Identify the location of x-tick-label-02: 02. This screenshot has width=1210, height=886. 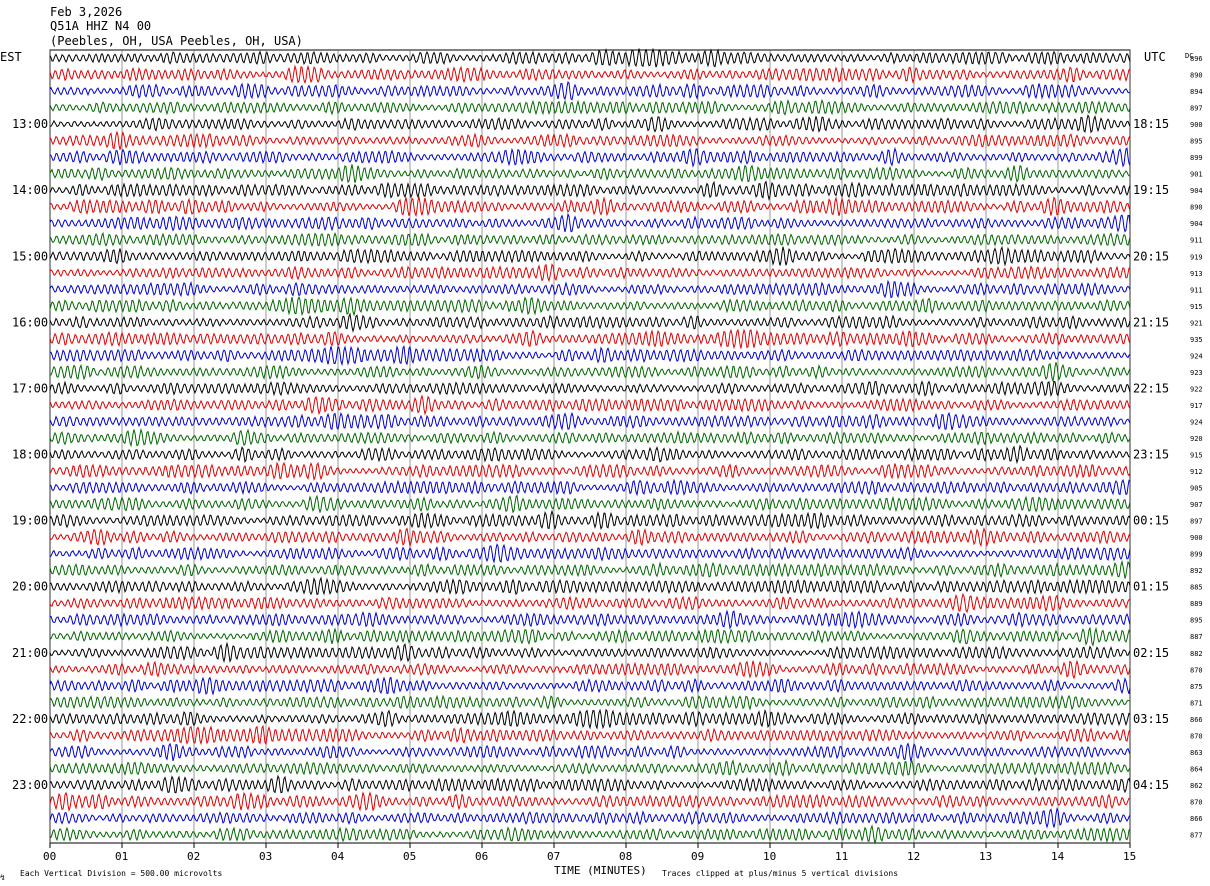
(193, 856).